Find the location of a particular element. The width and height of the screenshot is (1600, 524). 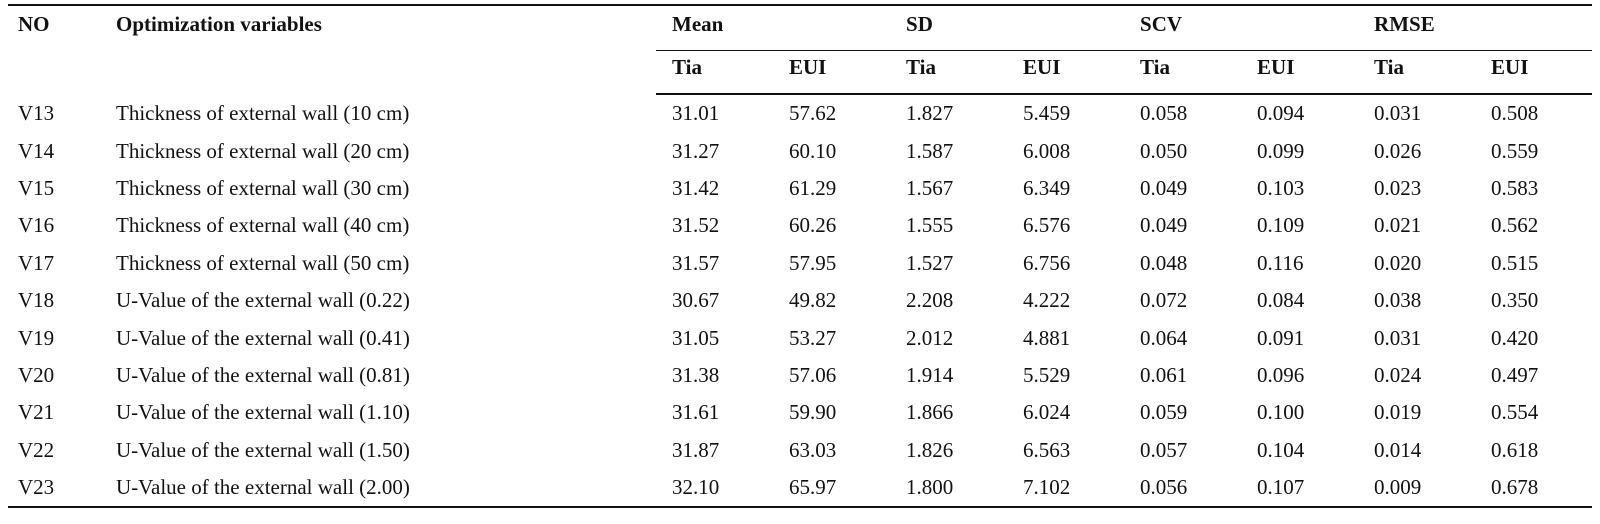

cell-sd-eui: 5.529 is located at coordinates (1047, 374).